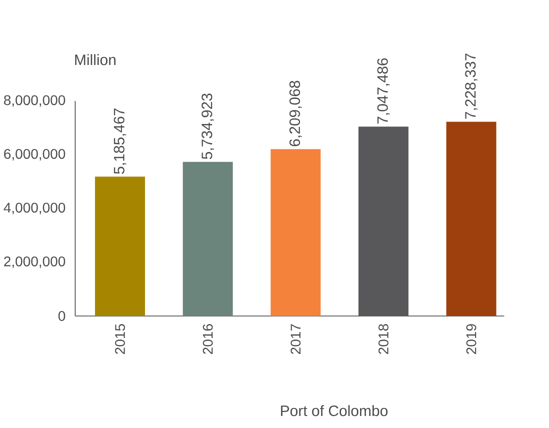  What do you see at coordinates (471, 339) in the screenshot?
I see `x-tick-label: 2019` at bounding box center [471, 339].